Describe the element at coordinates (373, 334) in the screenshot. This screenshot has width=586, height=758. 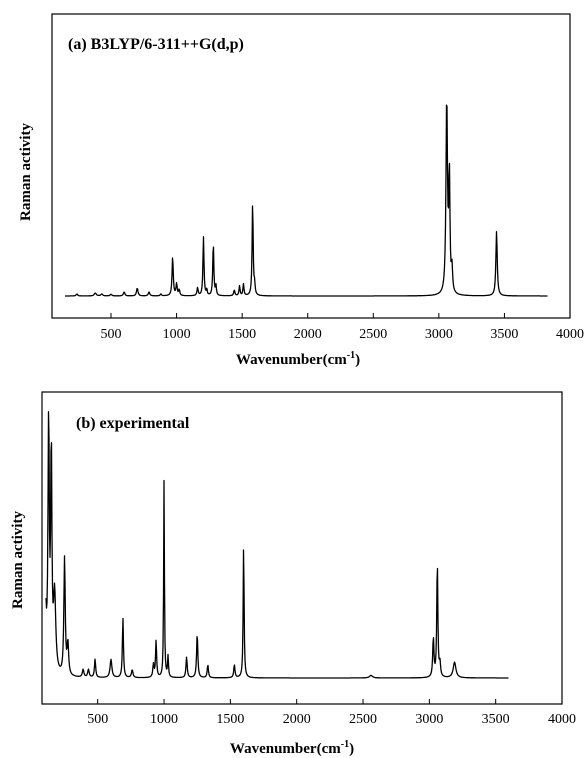
I see `panel-a-x-tick-label-2500: 2500` at that location.